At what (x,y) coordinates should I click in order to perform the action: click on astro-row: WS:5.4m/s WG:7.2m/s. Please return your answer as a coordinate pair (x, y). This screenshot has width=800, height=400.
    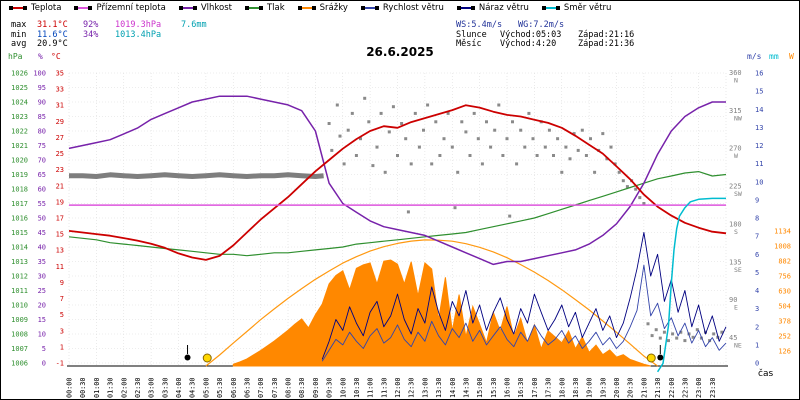
    Looking at the image, I should click on (553, 25).